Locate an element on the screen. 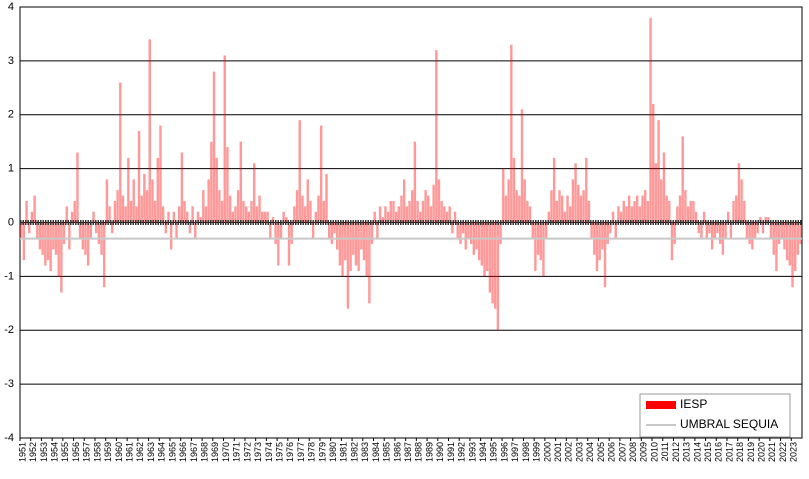  x-tick-label: 1977 is located at coordinates (301, 452).